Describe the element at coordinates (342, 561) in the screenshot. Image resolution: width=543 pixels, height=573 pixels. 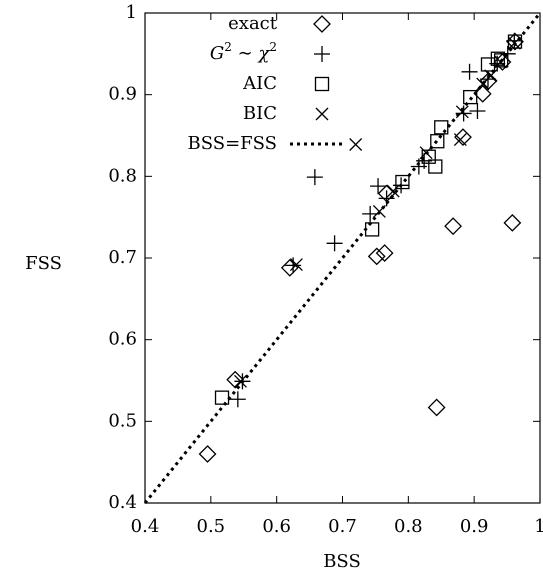
I see `x-axis-label: BSS` at that location.